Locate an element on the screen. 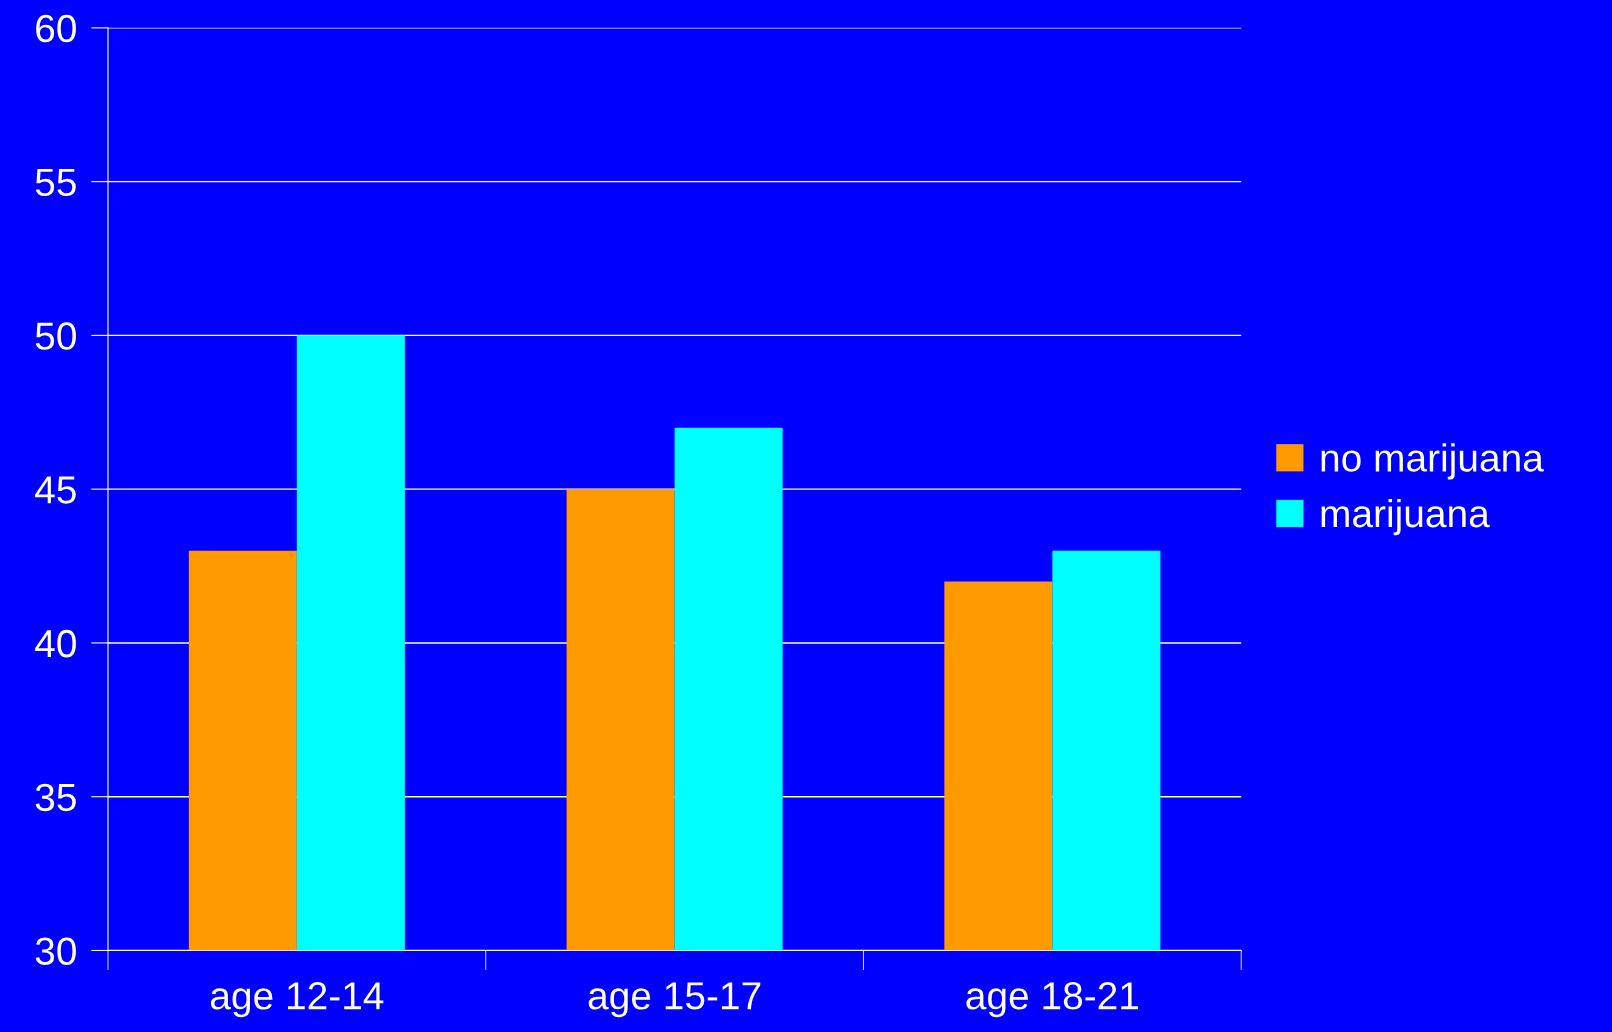 Image resolution: width=1612 pixels, height=1032 pixels. y-tick-label: 45 is located at coordinates (55, 490).